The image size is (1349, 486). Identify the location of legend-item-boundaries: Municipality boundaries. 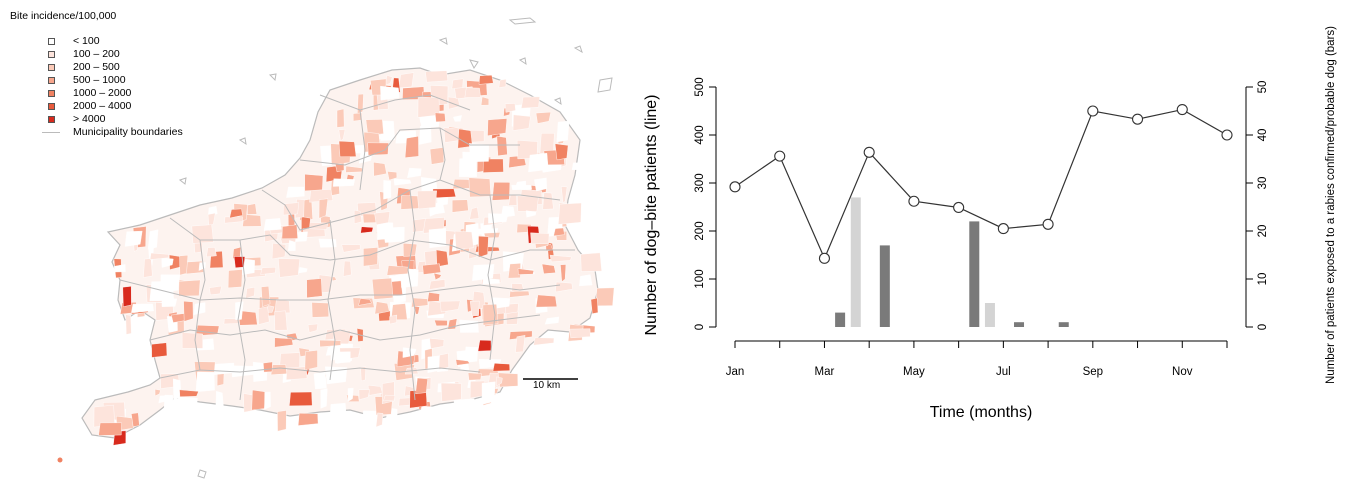
(112, 132).